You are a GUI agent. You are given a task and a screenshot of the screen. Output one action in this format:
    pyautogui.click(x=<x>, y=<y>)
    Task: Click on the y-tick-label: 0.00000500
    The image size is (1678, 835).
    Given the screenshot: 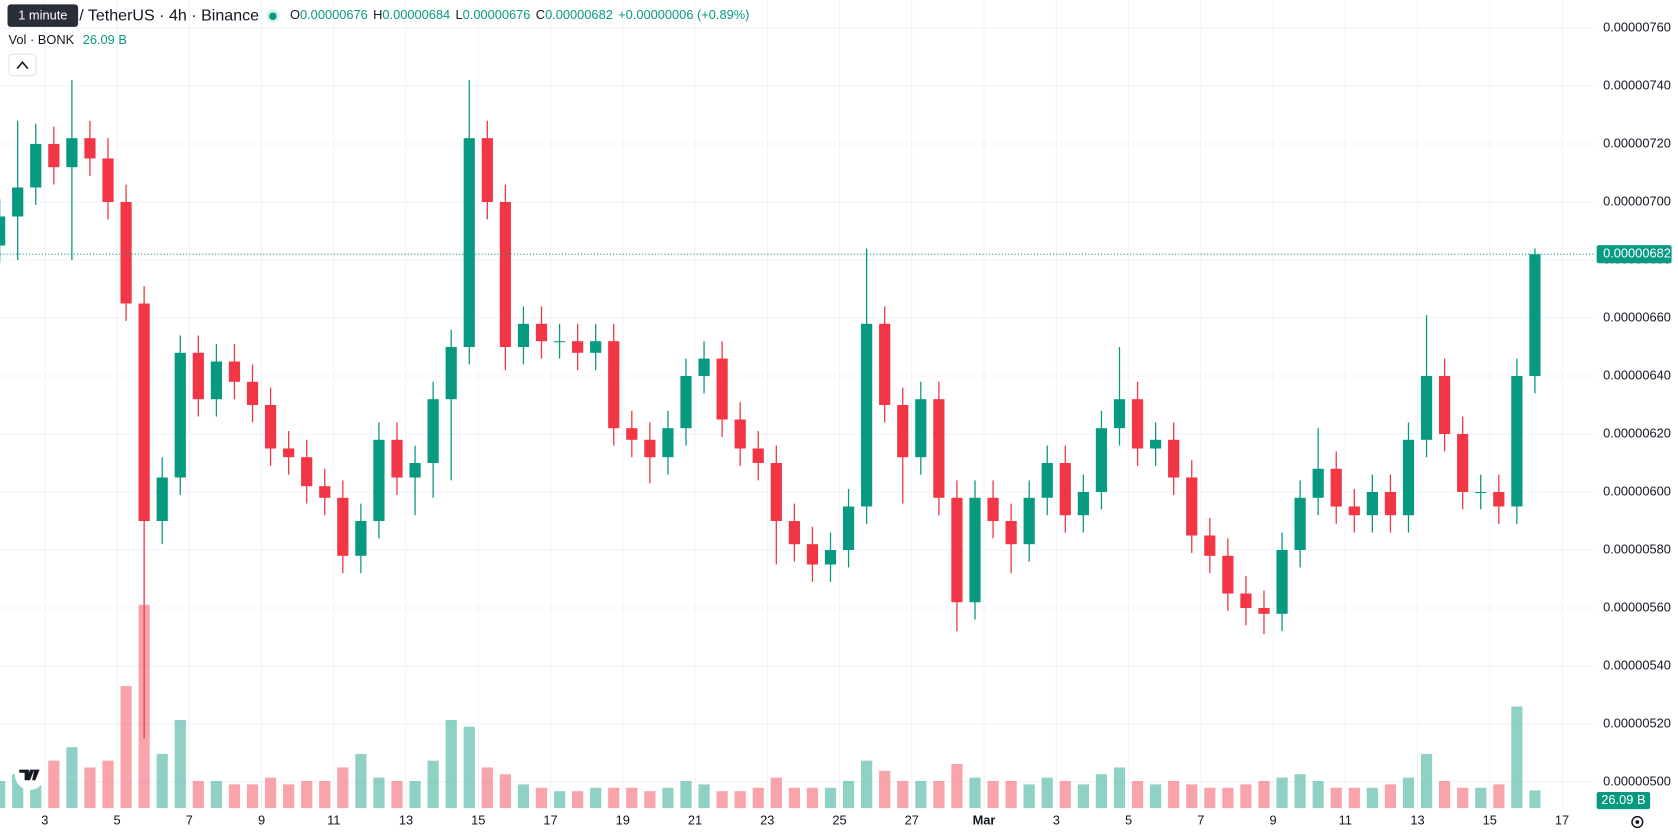 What is the action you would take?
    pyautogui.click(x=1637, y=780)
    